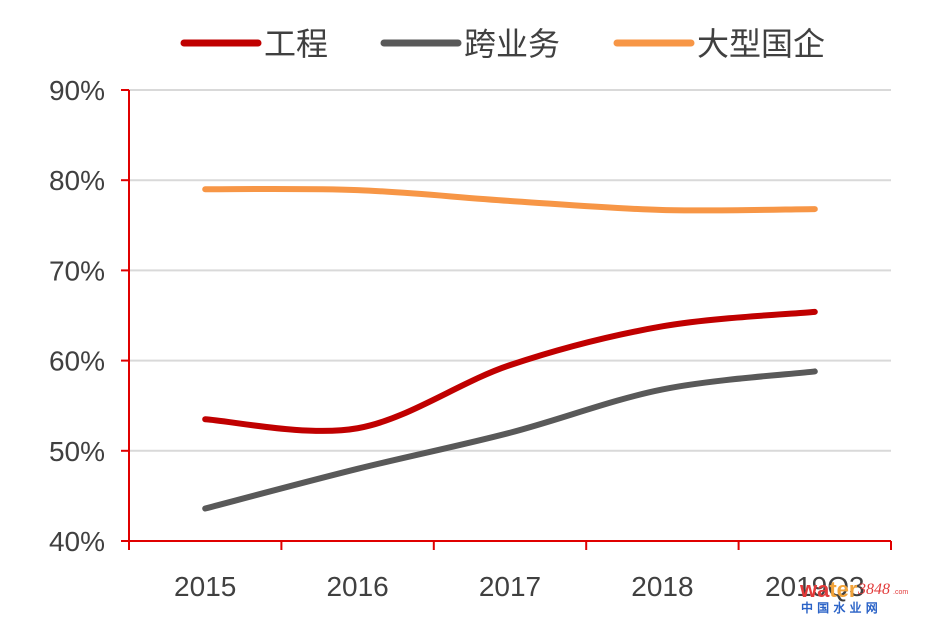 Image resolution: width=926 pixels, height=623 pixels. Describe the element at coordinates (77, 451) in the screenshot. I see `y-tick-label: 50%` at that location.